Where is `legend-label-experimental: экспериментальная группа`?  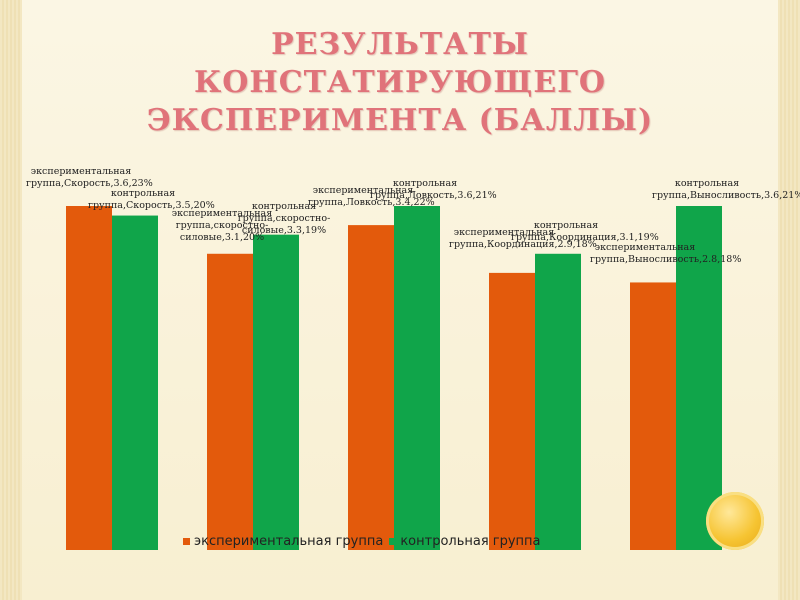
legend-label-experimental: экспериментальная группа is located at coordinates (289, 541).